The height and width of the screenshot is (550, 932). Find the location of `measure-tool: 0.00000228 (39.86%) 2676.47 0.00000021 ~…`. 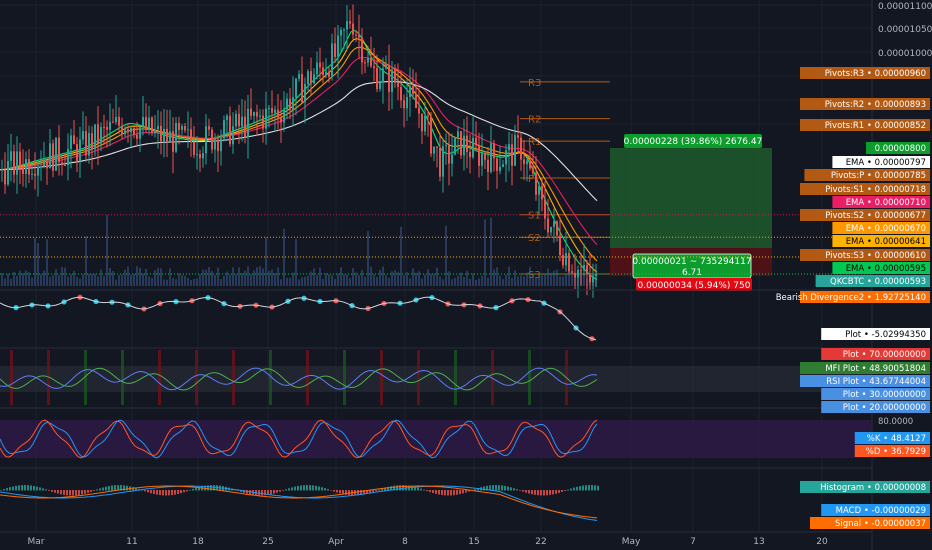

measure-tool: 0.00000228 (39.86%) 2676.47 0.00000021 ~… is located at coordinates (691, 212).